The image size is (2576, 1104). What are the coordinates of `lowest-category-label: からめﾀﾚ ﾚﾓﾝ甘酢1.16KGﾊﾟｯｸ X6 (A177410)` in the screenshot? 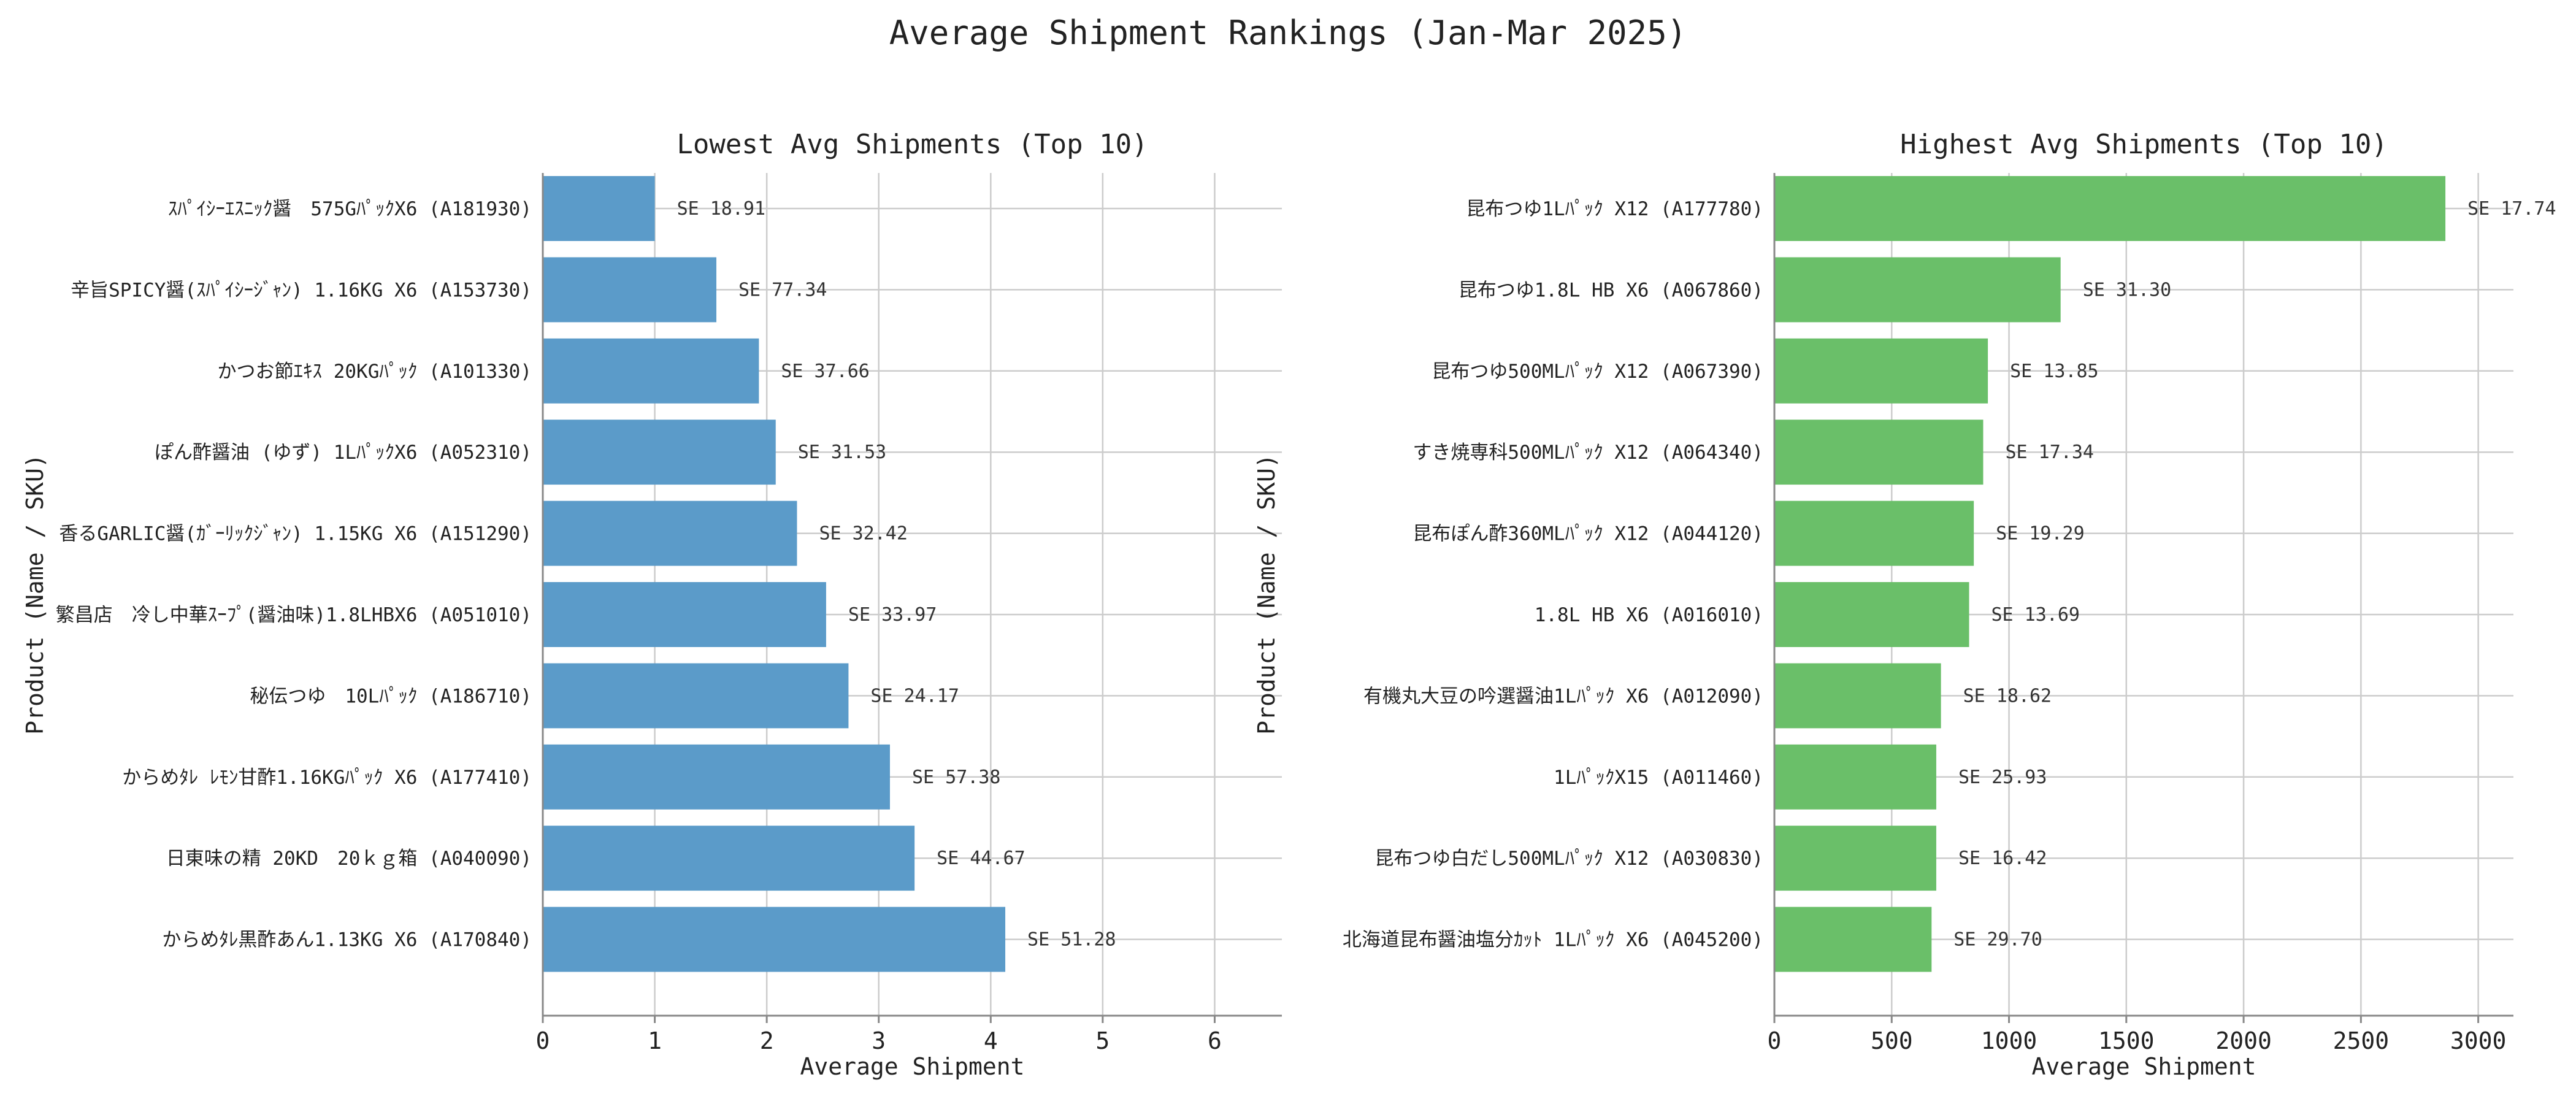 It's located at (327, 778).